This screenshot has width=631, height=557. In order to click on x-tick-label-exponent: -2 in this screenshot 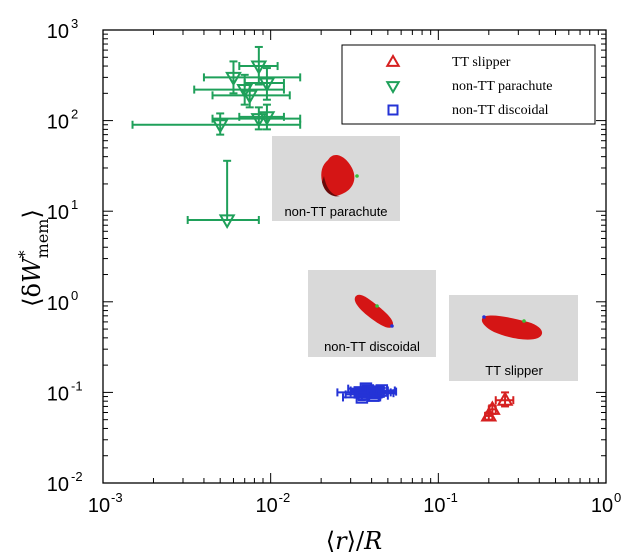, I will do `click(285, 497)`.